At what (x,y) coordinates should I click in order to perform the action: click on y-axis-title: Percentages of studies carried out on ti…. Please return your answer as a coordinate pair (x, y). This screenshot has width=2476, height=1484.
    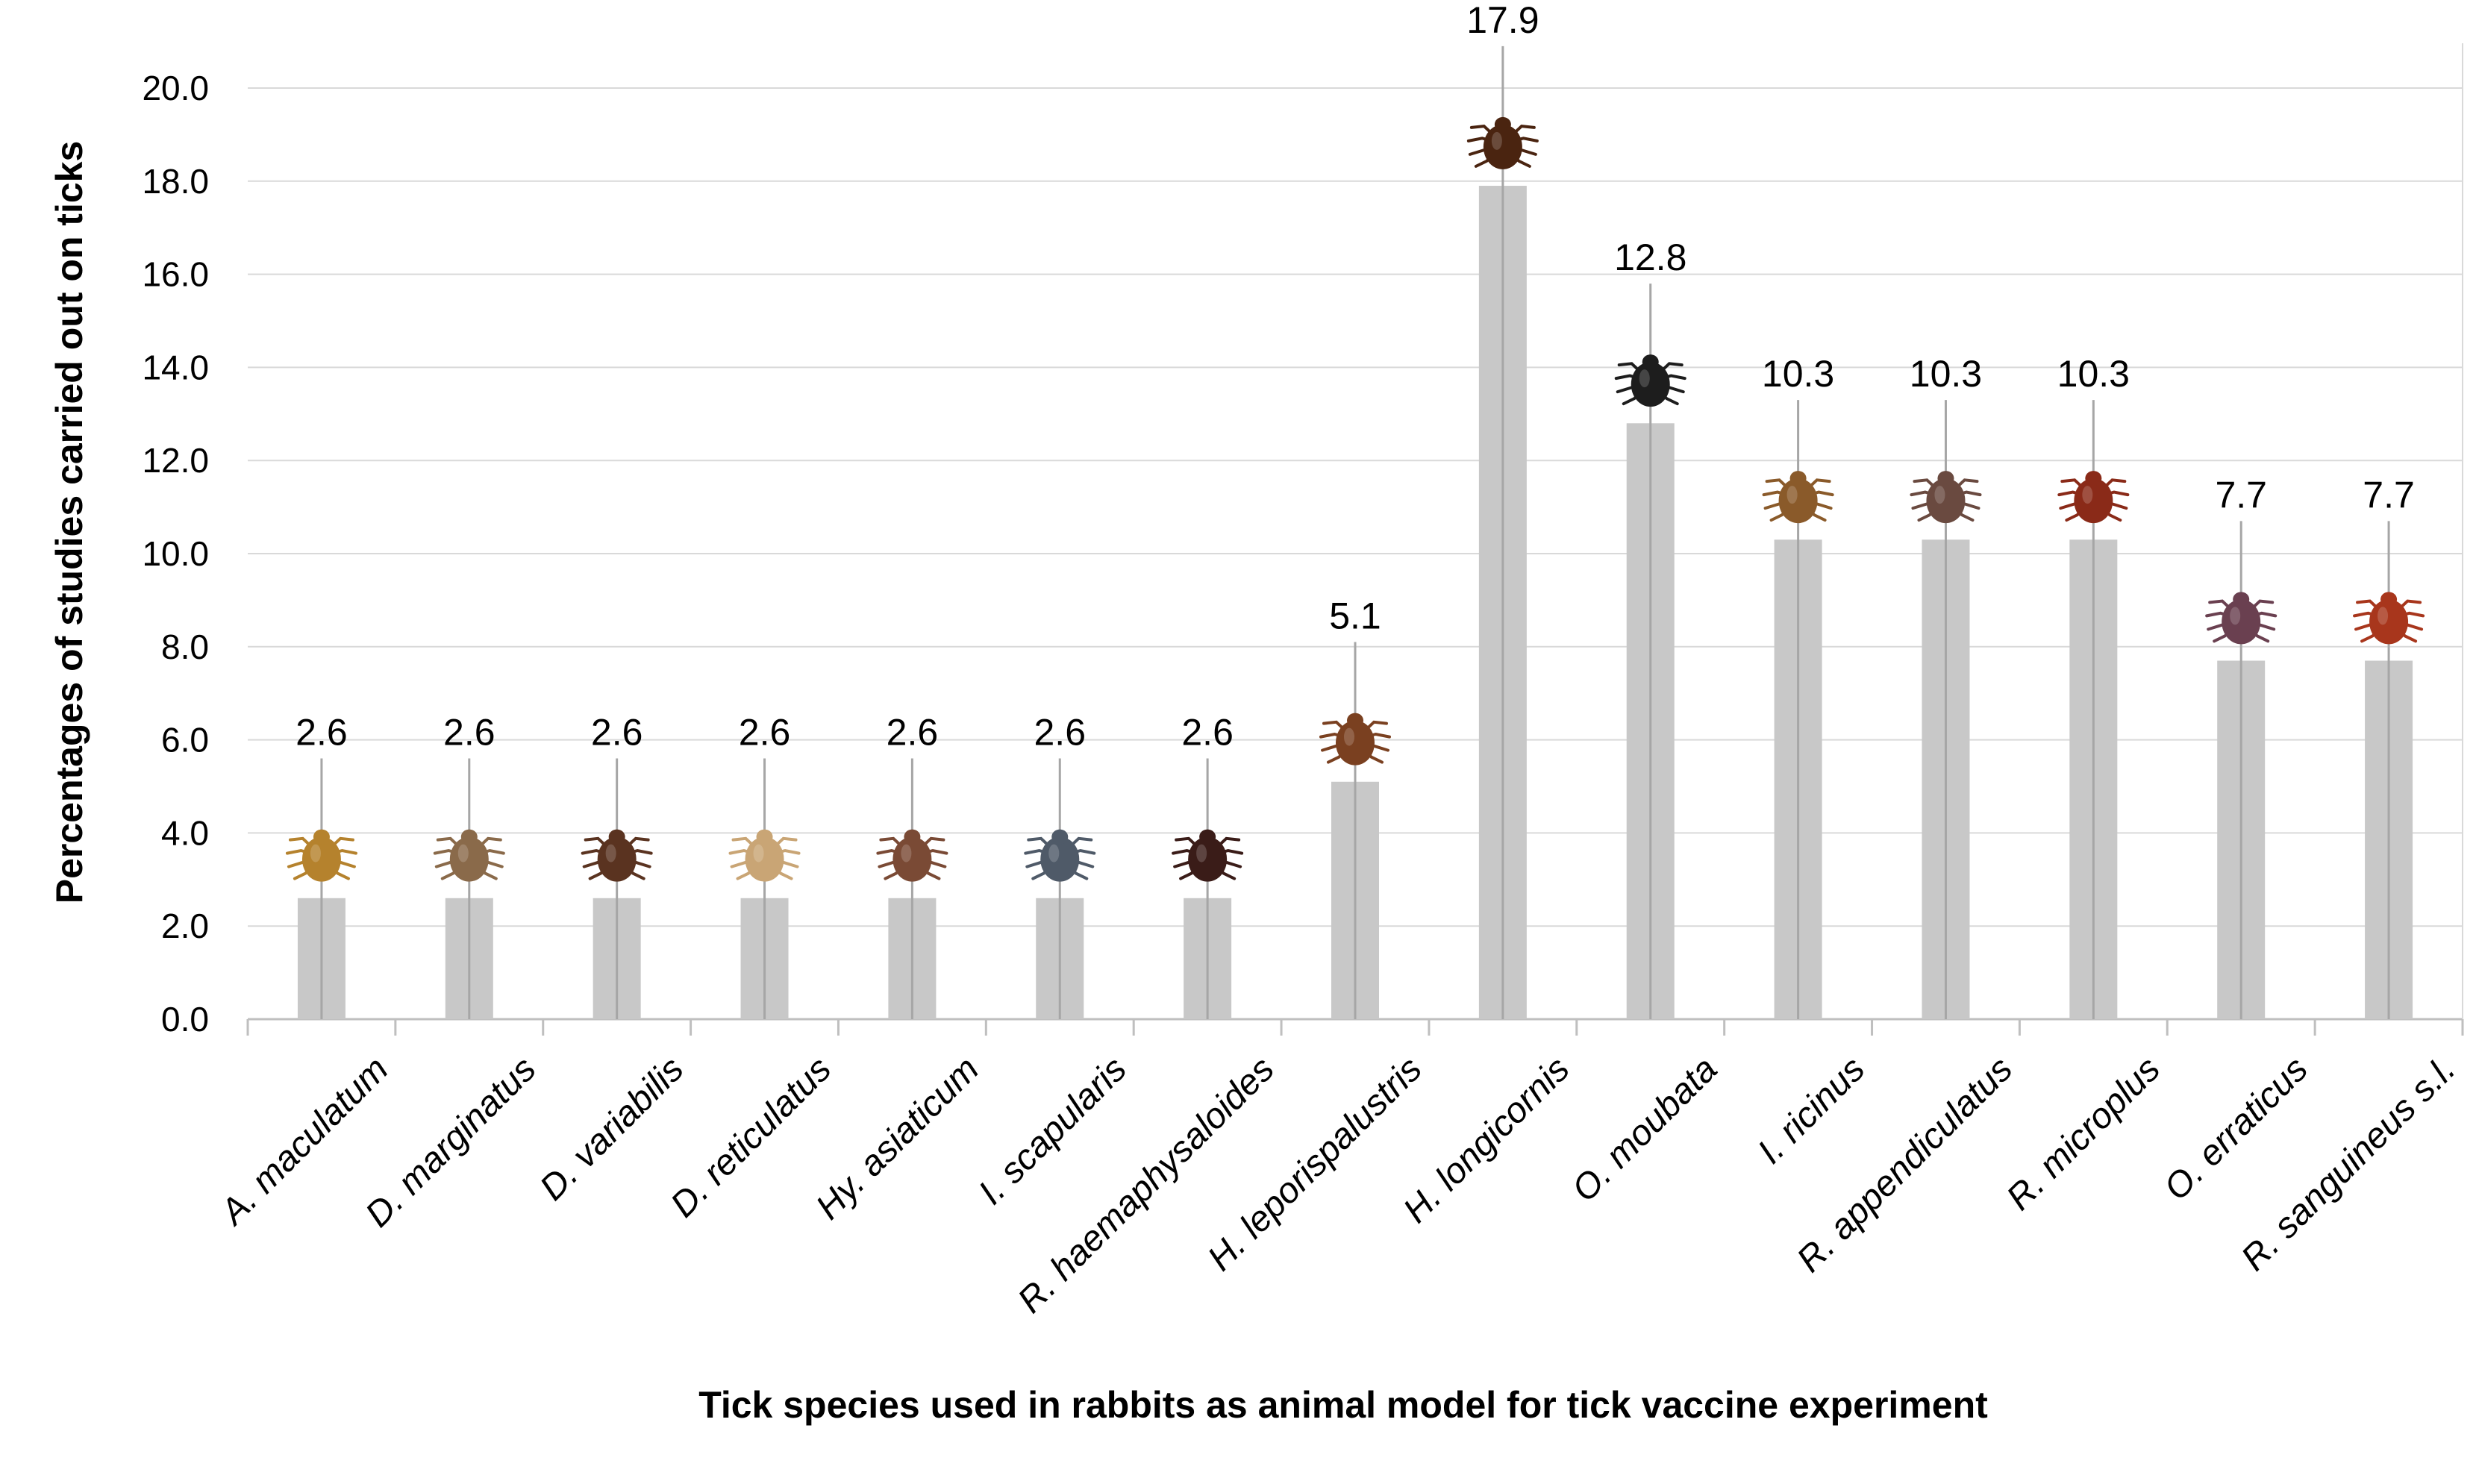
    Looking at the image, I should click on (69, 522).